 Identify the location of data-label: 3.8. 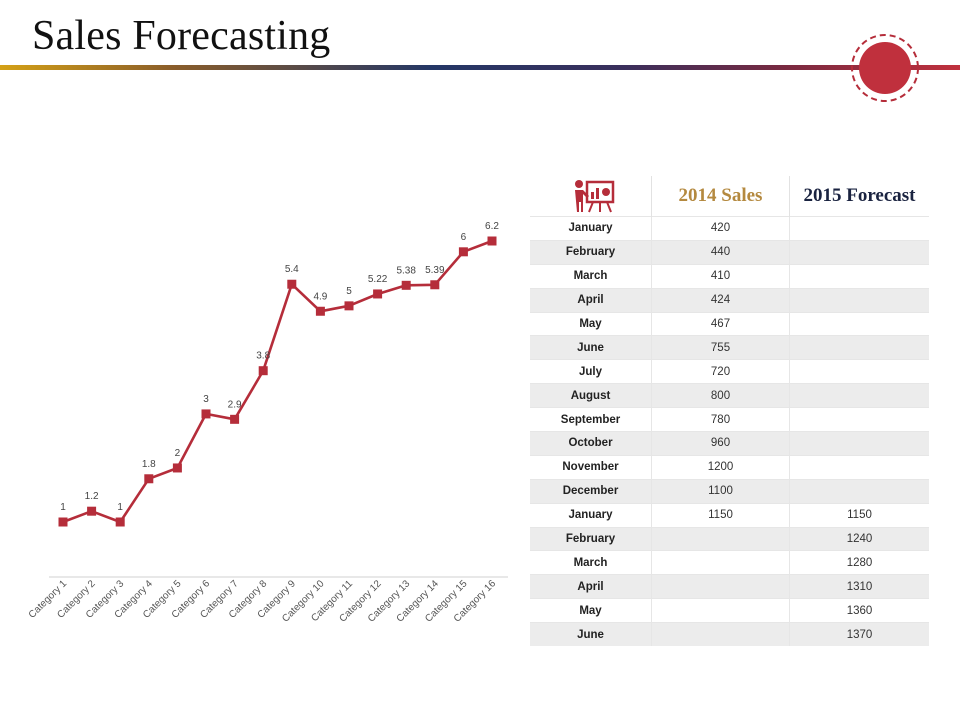
(263, 356).